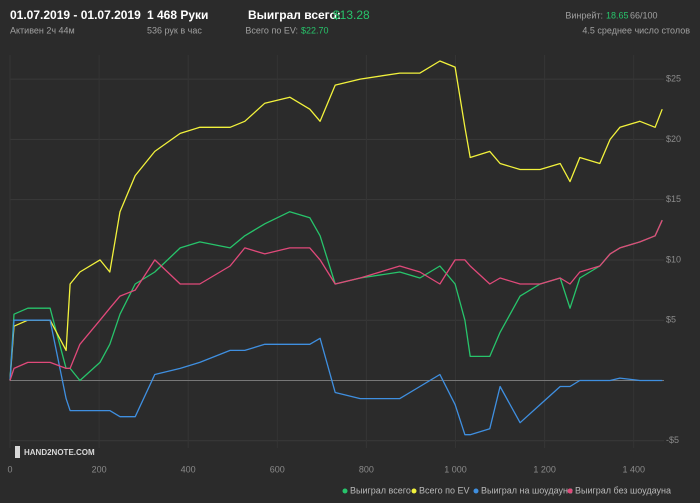 The image size is (700, 503). I want to click on active-time: Активен 2ч 44м, so click(42, 30).